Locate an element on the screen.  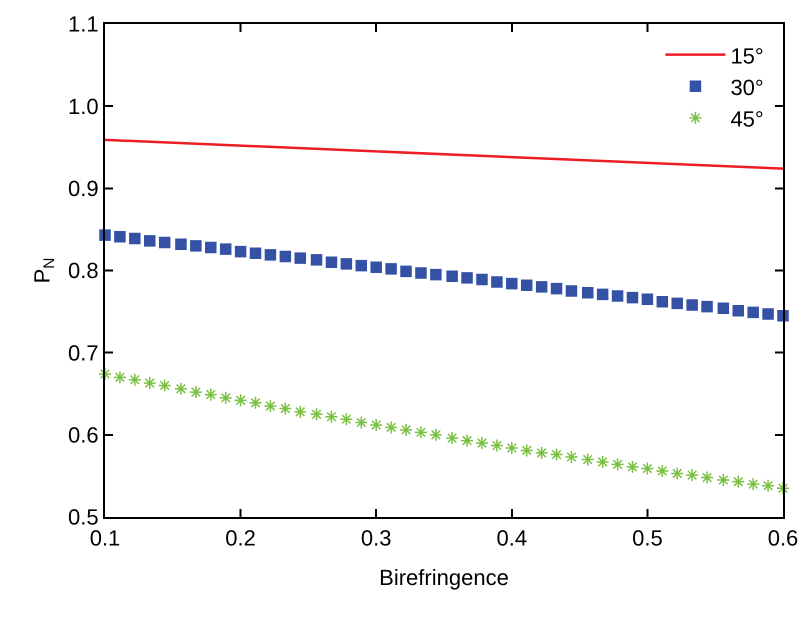
y-tick-label: 1.1 is located at coordinates (83, 24).